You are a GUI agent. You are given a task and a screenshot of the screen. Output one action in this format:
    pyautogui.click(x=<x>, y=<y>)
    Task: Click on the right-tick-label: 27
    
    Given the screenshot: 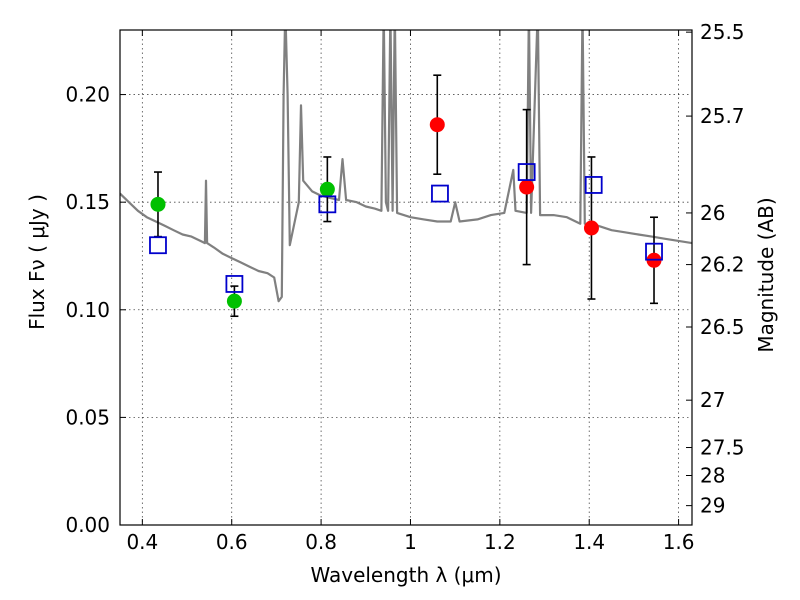 What is the action you would take?
    pyautogui.click(x=712, y=400)
    